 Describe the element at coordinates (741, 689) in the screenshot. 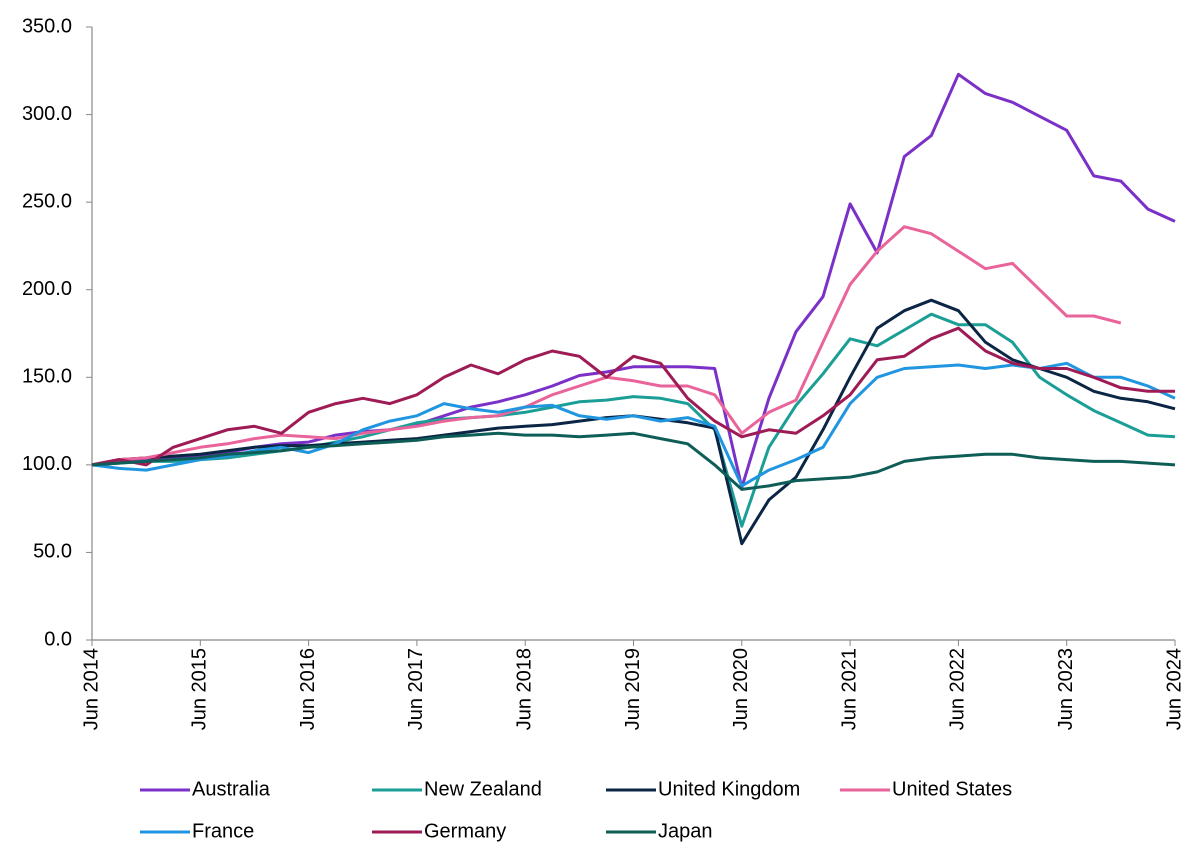

I see `x-tick-label: Jun 2020` at that location.